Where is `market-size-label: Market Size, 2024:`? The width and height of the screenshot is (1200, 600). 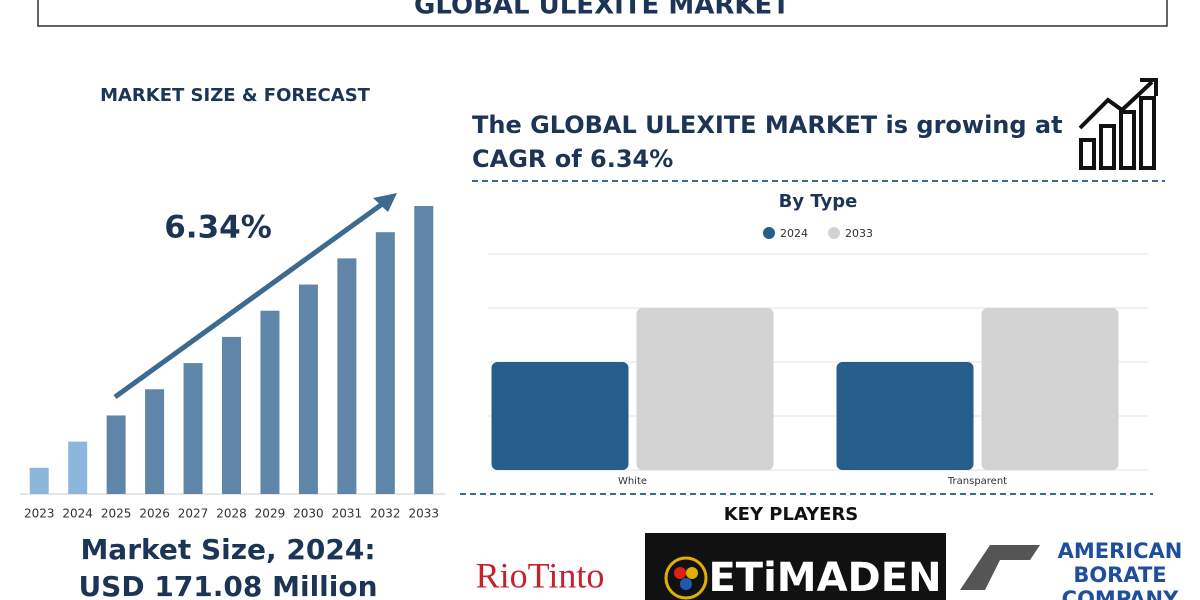
market-size-label: Market Size, 2024: is located at coordinates (227, 549).